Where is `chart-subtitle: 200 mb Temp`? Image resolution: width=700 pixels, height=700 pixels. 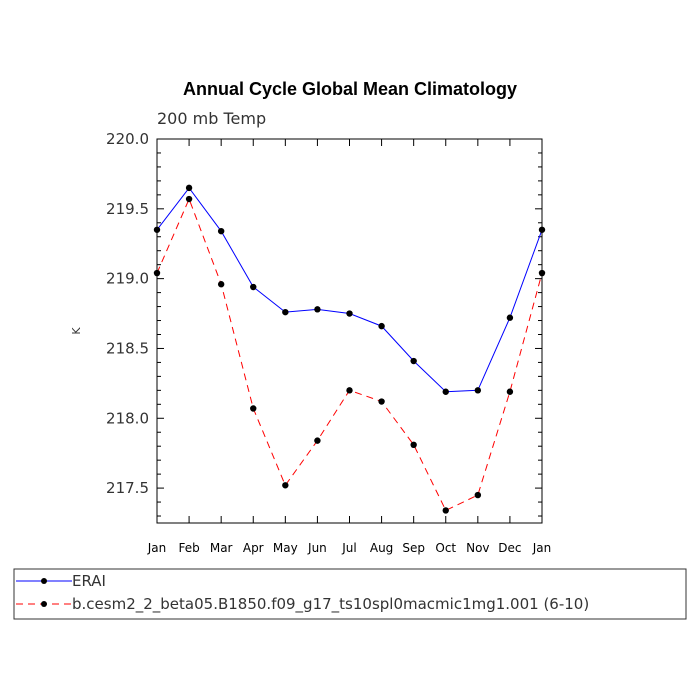 chart-subtitle: 200 mb Temp is located at coordinates (211, 118).